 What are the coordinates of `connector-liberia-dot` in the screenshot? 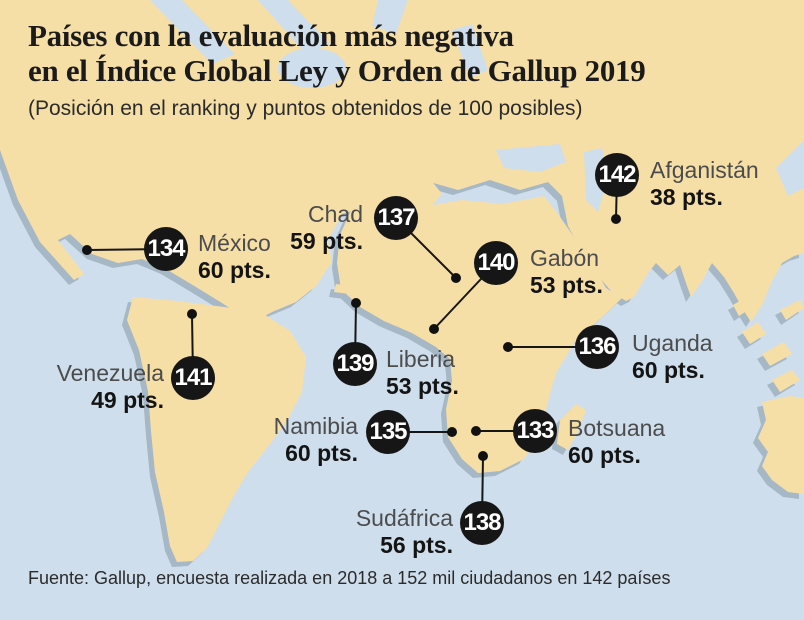 It's located at (356, 303).